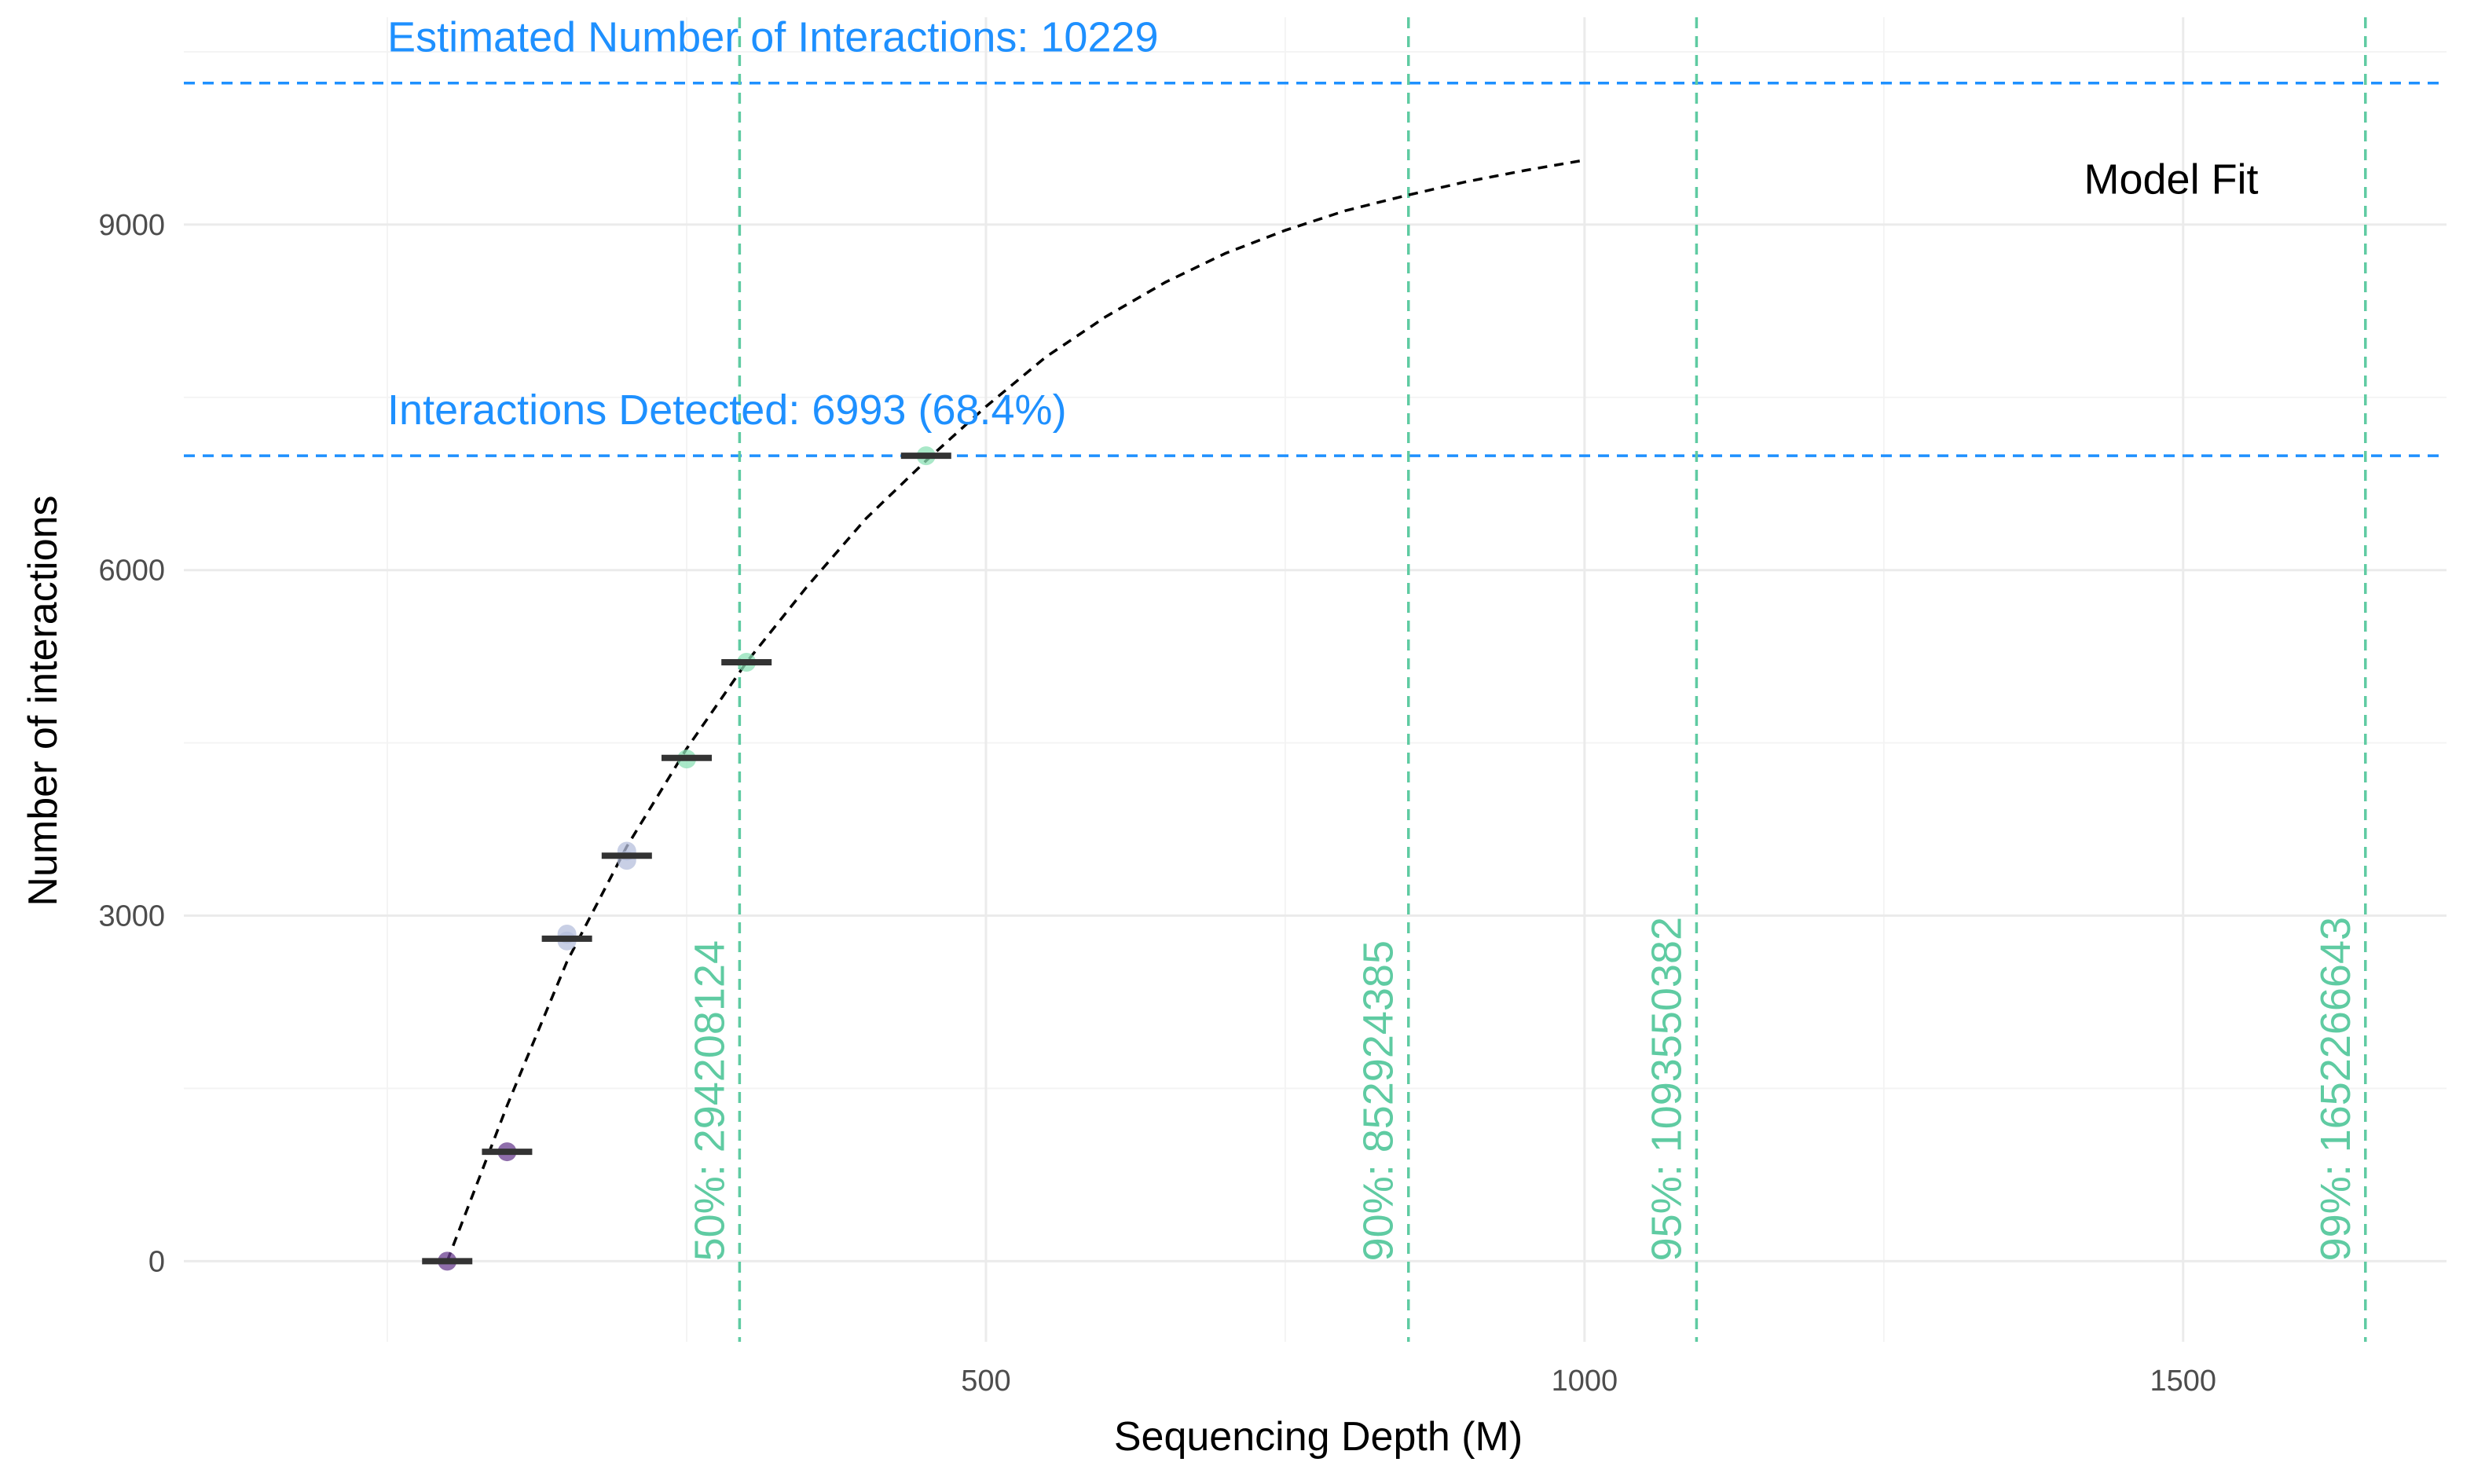 The width and height of the screenshot is (2474, 1484). Describe the element at coordinates (2335, 1089) in the screenshot. I see `vertical-line-label: 99%: 1652266643` at that location.